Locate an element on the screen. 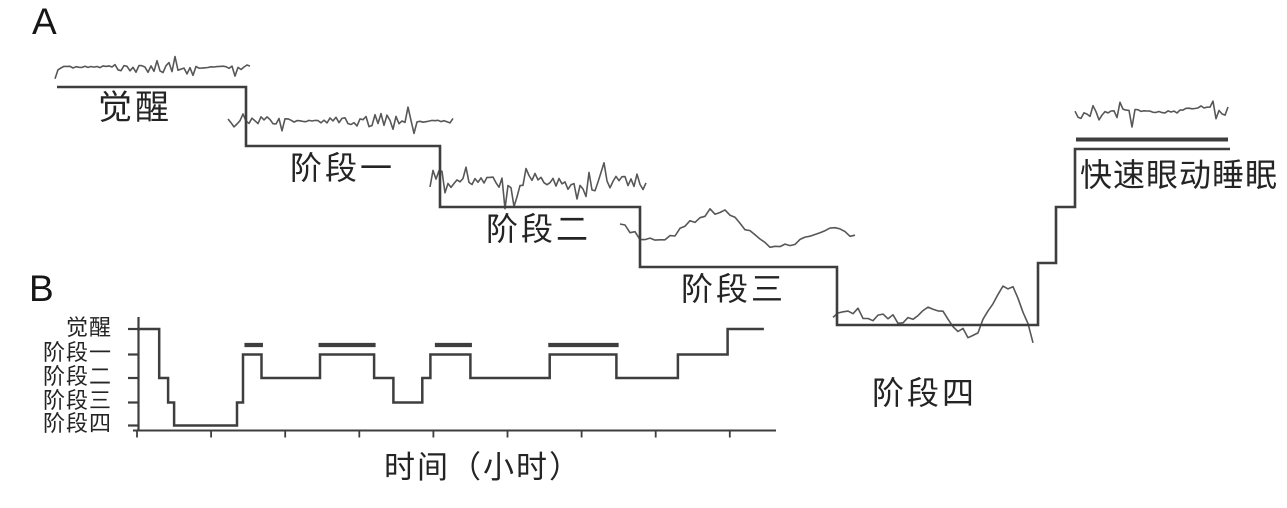 Image resolution: width=1287 pixels, height=508 pixels. eeg-trace-stage3 is located at coordinates (737, 228).